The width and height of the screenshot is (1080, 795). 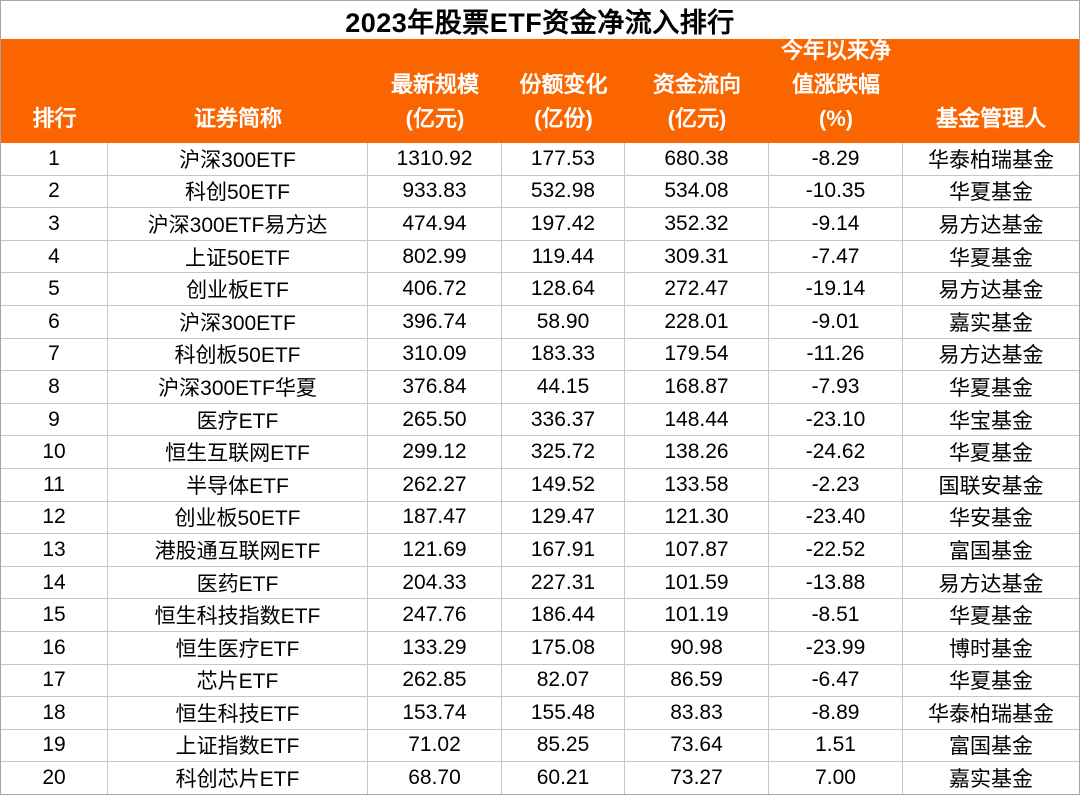 I want to click on table-row: 5 创业板ETF 406.72 128.64 272.47 -19.14 易方达基金, so click(x=540, y=289).